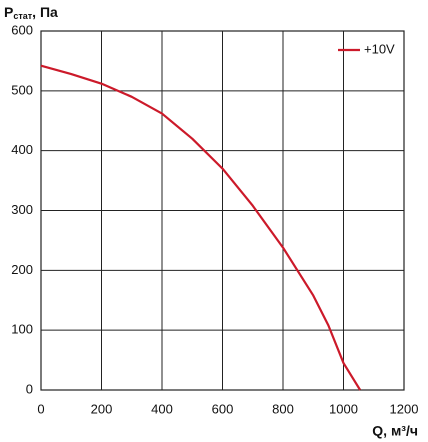  What do you see at coordinates (162, 408) in the screenshot?
I see `x-tick-label: 400` at bounding box center [162, 408].